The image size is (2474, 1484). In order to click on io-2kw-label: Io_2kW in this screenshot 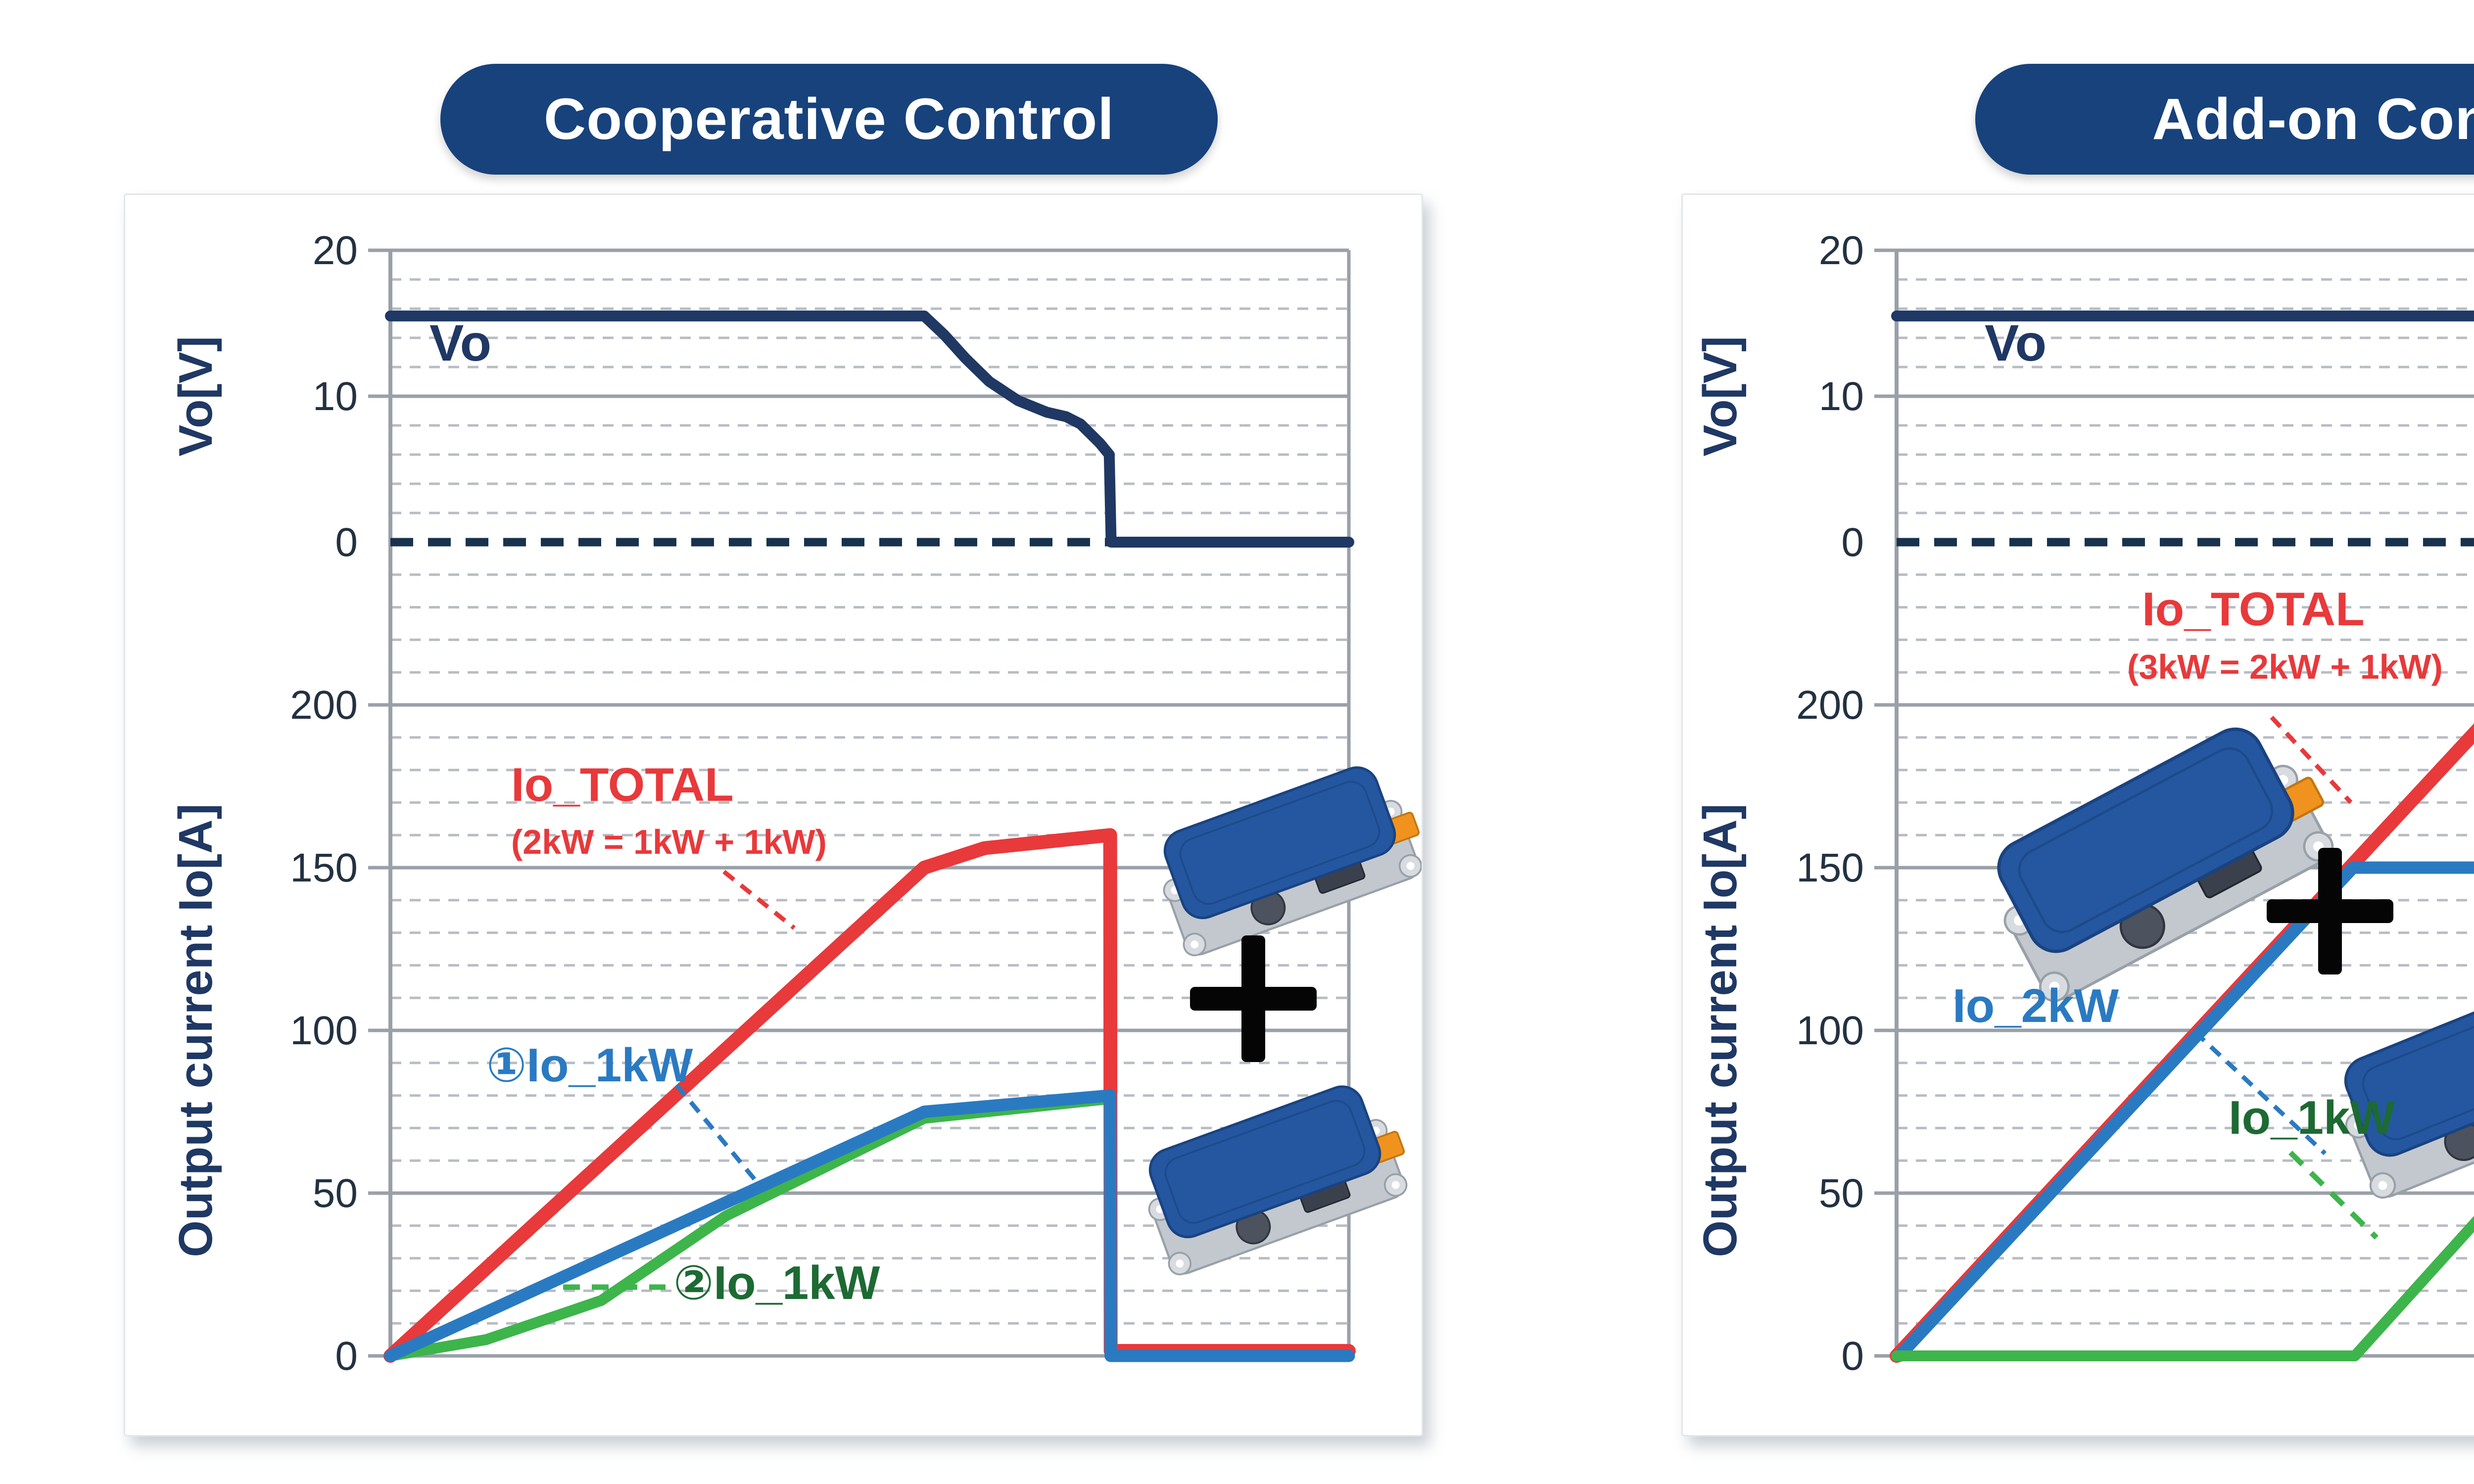, I will do `click(2036, 1005)`.